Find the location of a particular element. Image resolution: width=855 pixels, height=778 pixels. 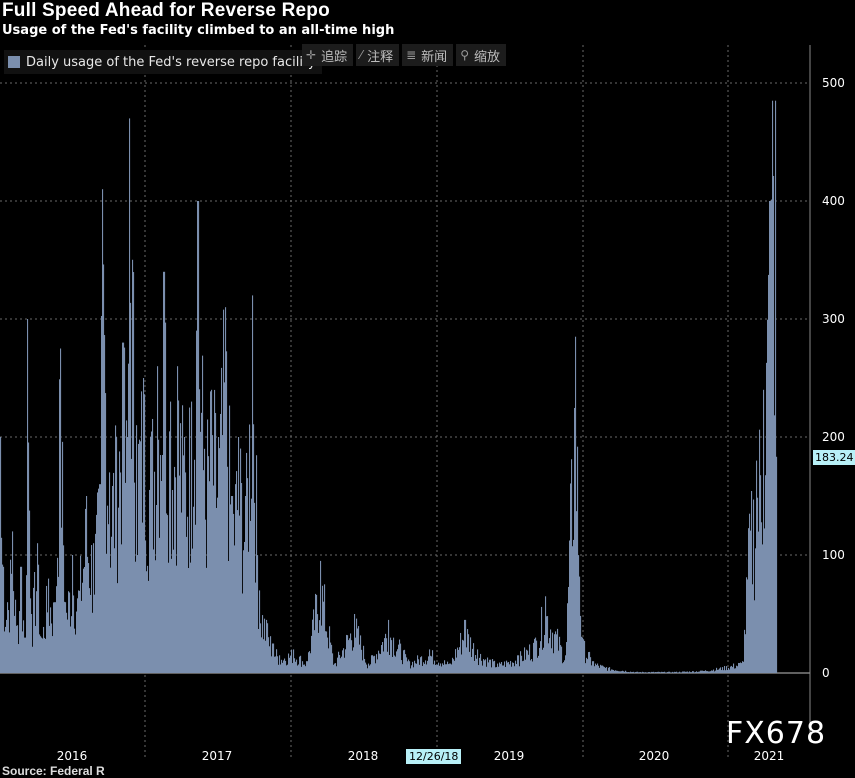

news-button: ≣ 新闻 is located at coordinates (428, 55).